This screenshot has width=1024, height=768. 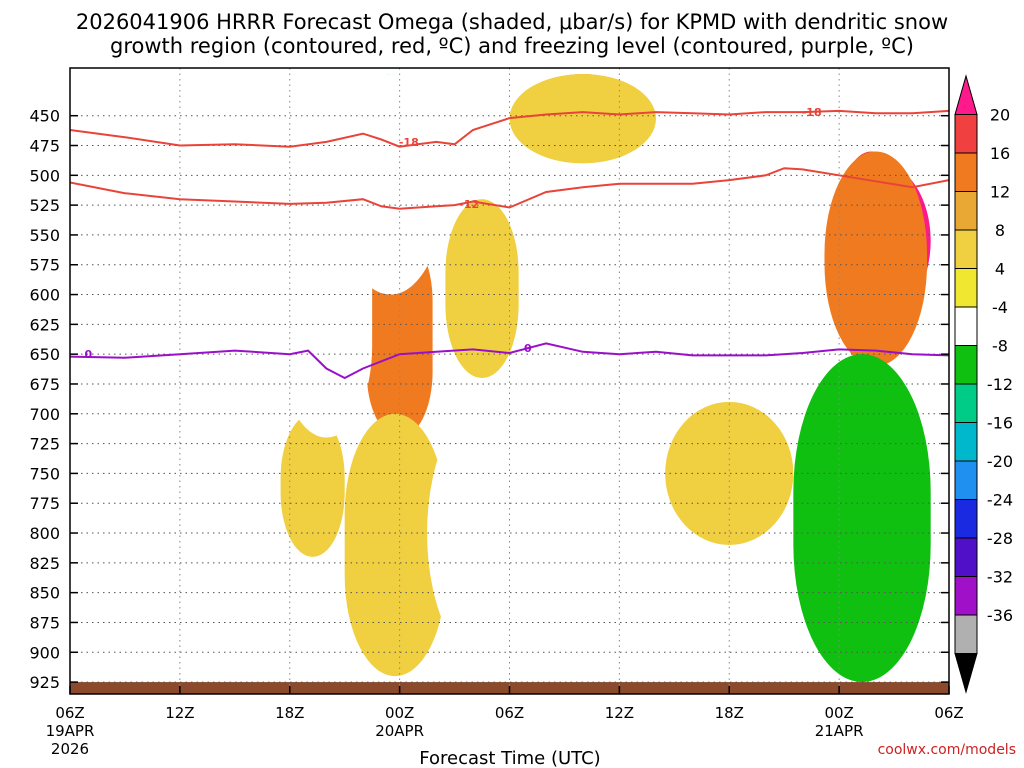 What do you see at coordinates (469, 204) in the screenshot?
I see `contour-label: -12` at bounding box center [469, 204].